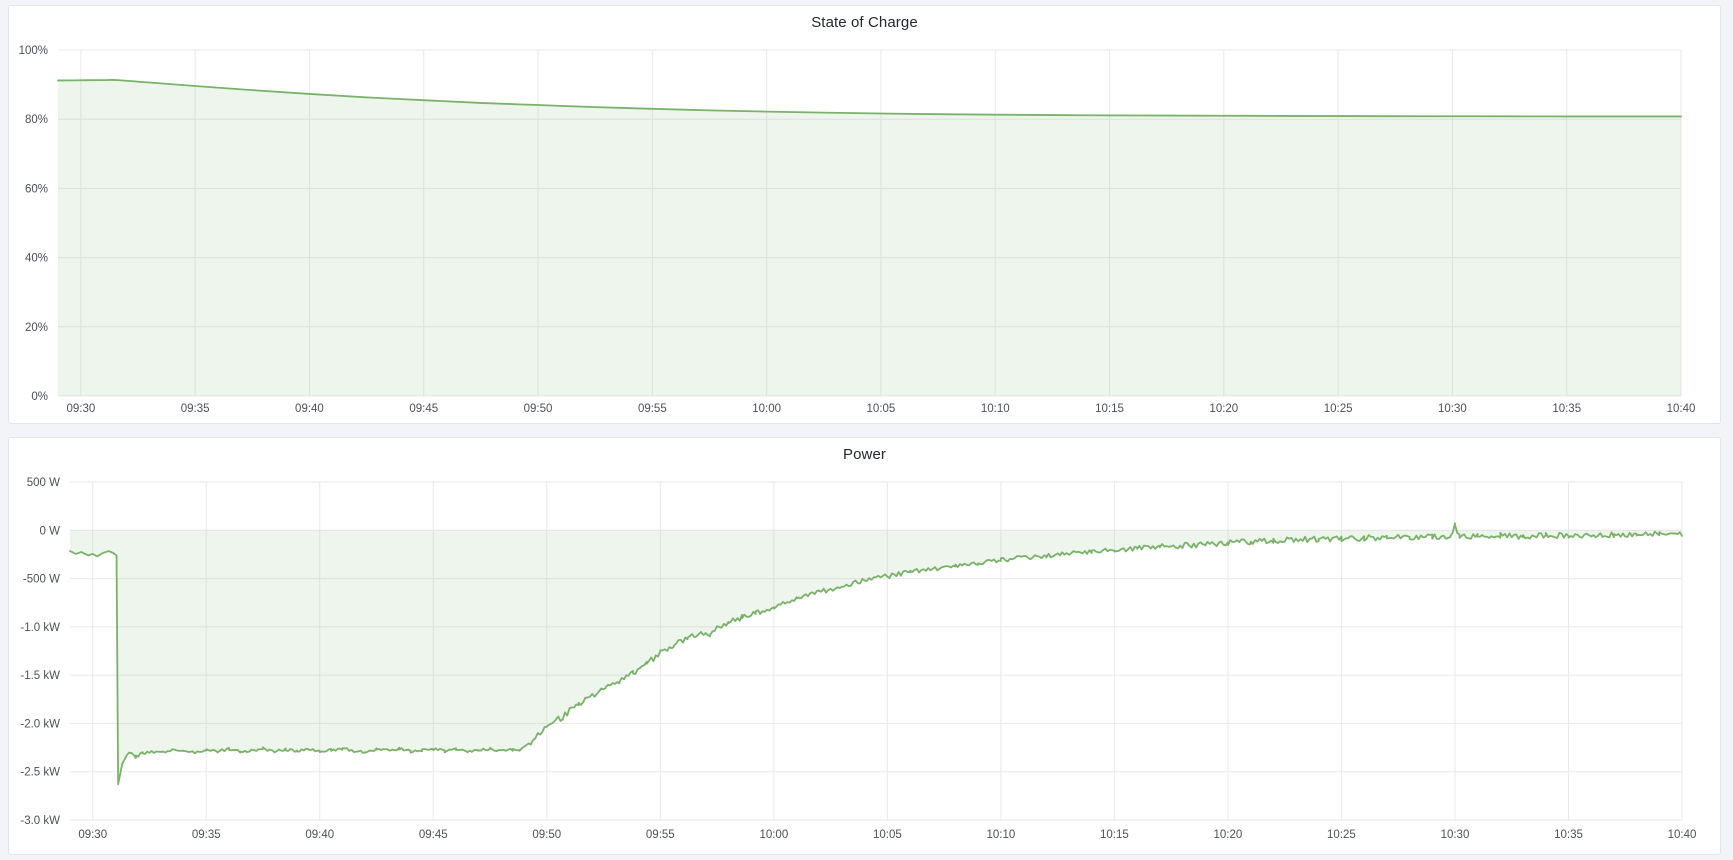 This screenshot has width=1733, height=860. What do you see at coordinates (39, 397) in the screenshot?
I see `y-tick-label: 0%` at bounding box center [39, 397].